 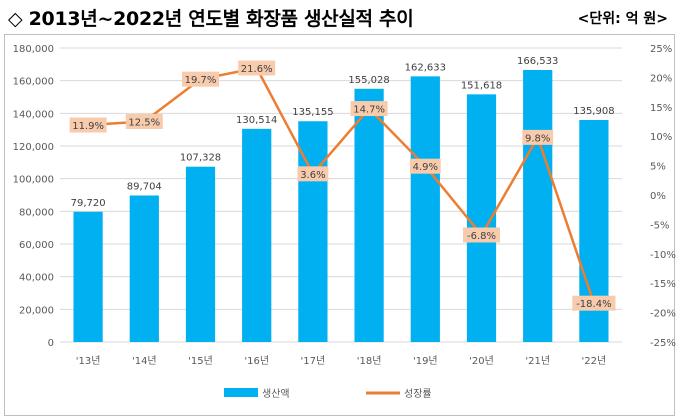 What do you see at coordinates (200, 361) in the screenshot?
I see `x-tick-label: '15년` at bounding box center [200, 361].